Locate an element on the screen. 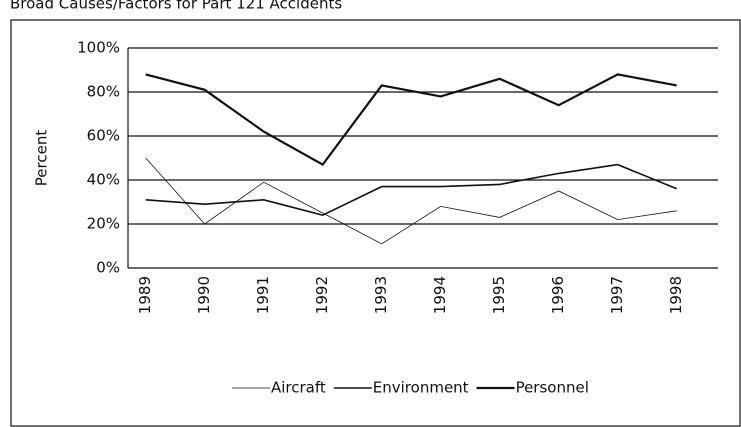 This screenshot has width=741, height=427. x-tick-label: 1996 is located at coordinates (558, 295).